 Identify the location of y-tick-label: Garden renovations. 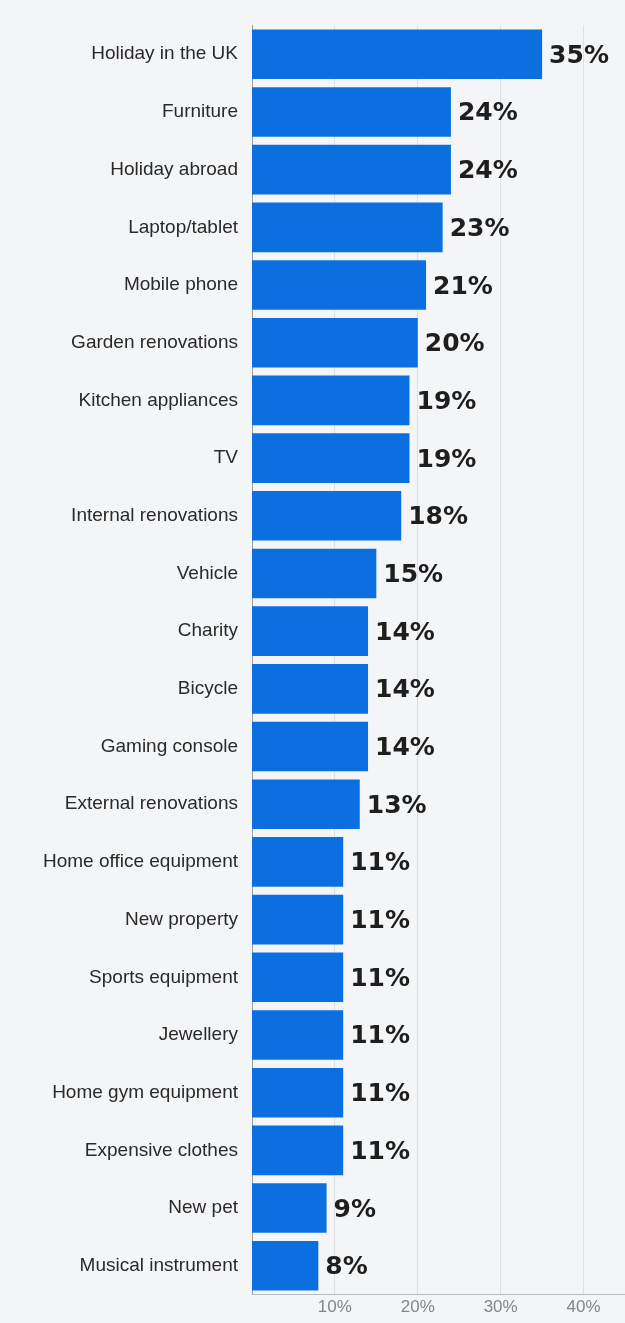
(154, 341).